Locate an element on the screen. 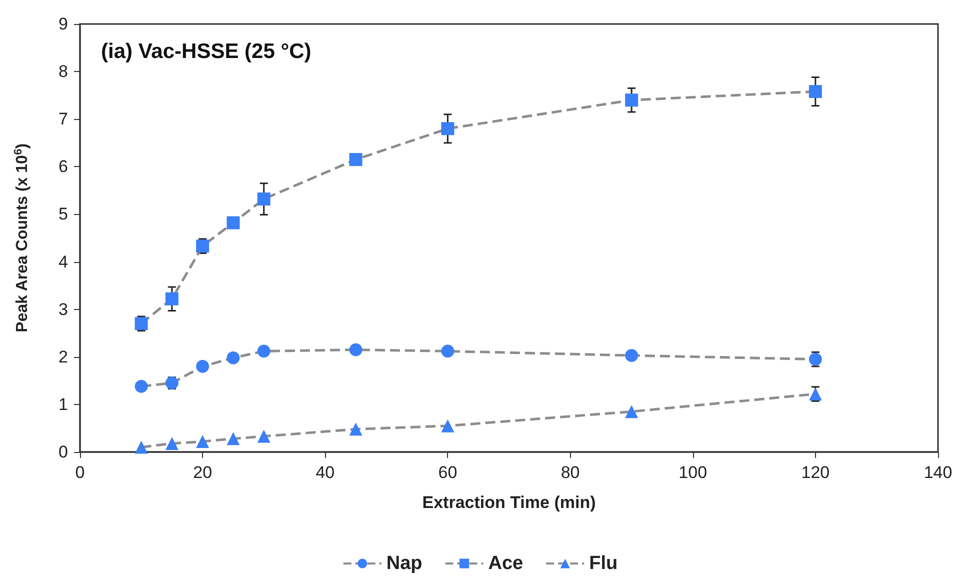  legend-label: Nap is located at coordinates (404, 563).